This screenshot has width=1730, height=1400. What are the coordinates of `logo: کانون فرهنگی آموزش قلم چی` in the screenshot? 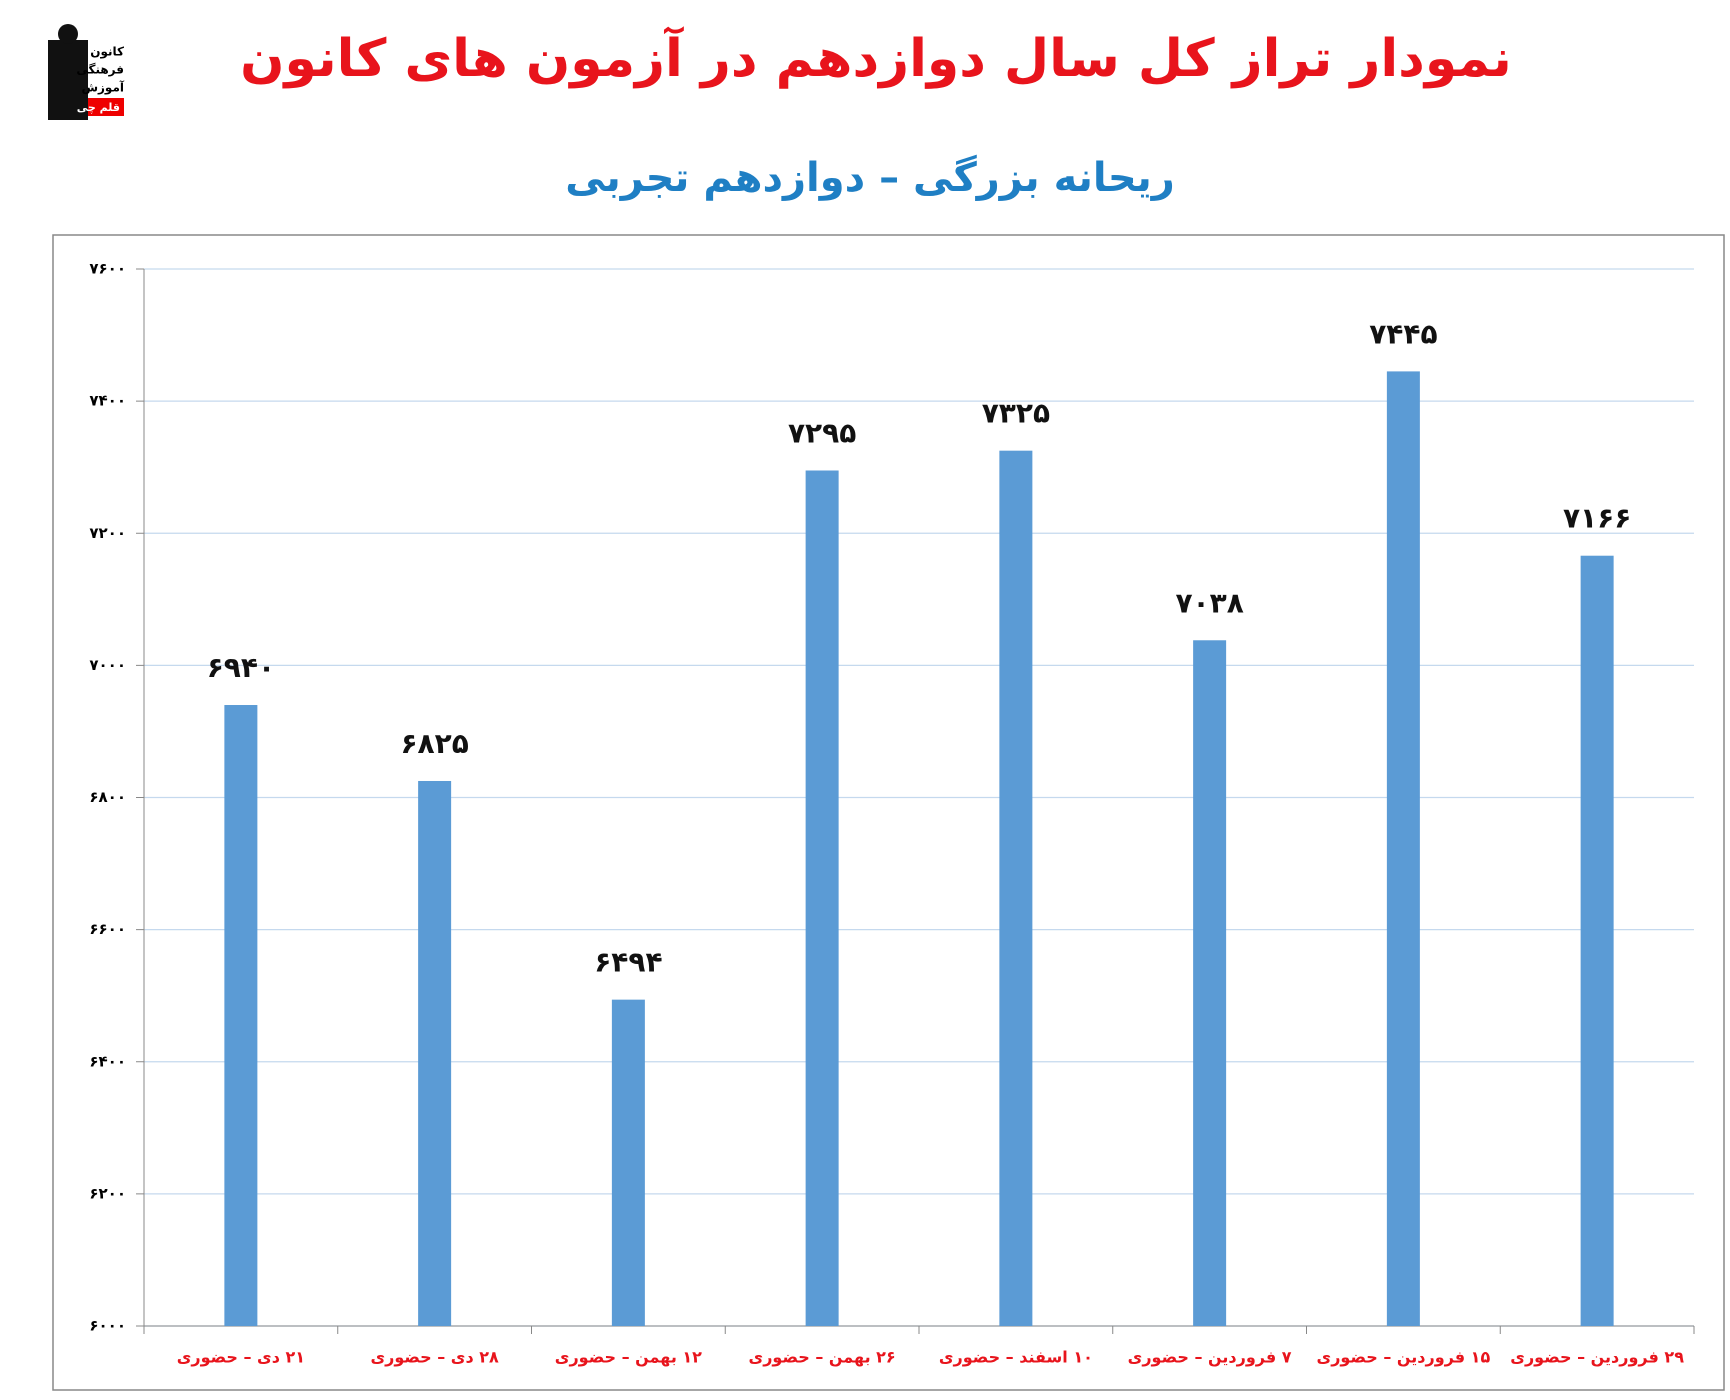 It's located at (86, 72).